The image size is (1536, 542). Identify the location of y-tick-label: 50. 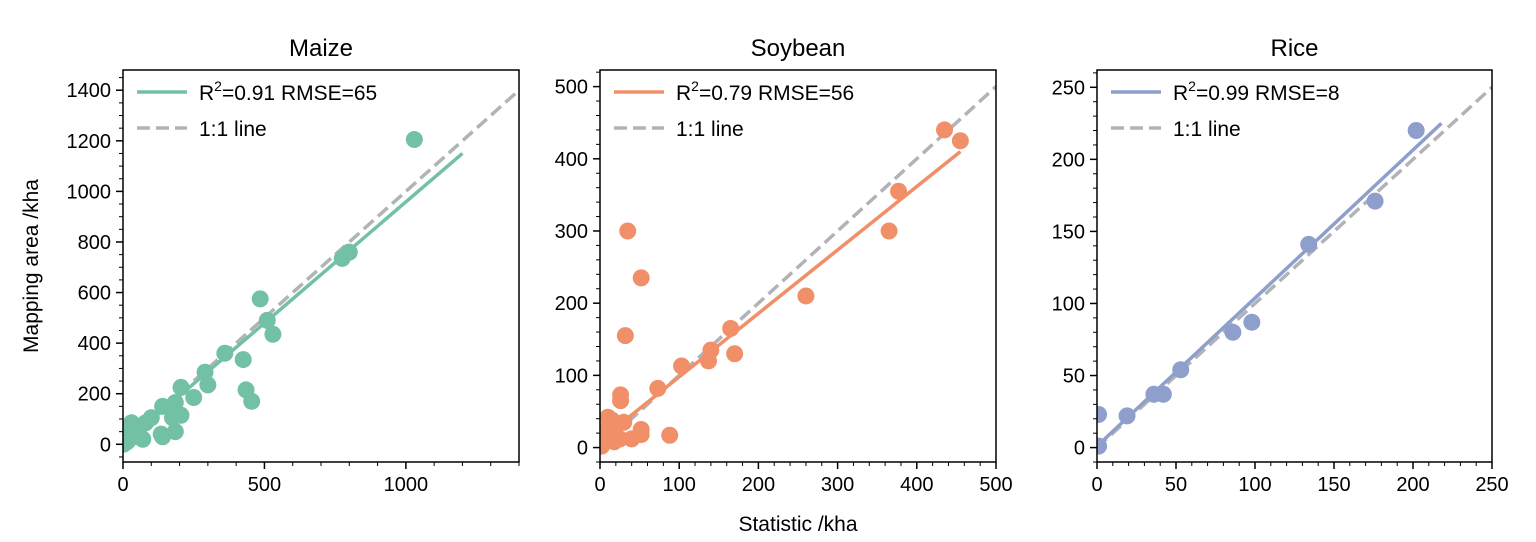
(1074, 377).